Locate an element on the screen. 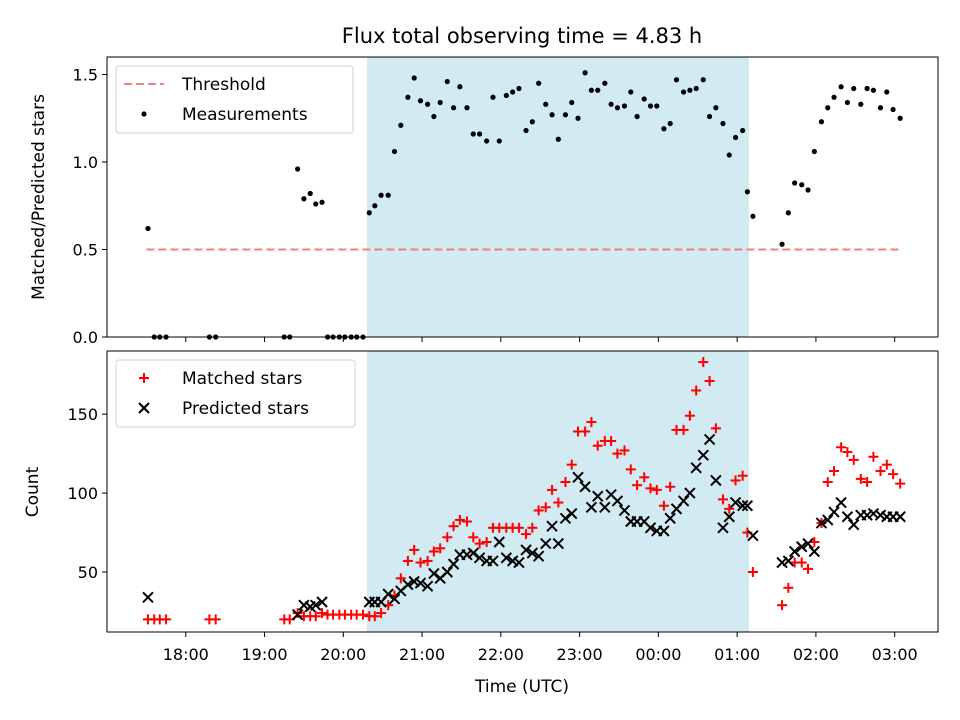  legend-label: Predicted stars is located at coordinates (245, 409).